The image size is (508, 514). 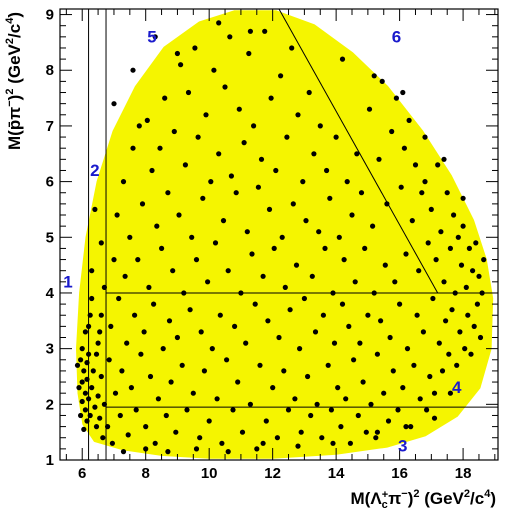 I want to click on x-axis-title: M(Λc+π−)2 (GeV2/c4), so click(x=424, y=499).